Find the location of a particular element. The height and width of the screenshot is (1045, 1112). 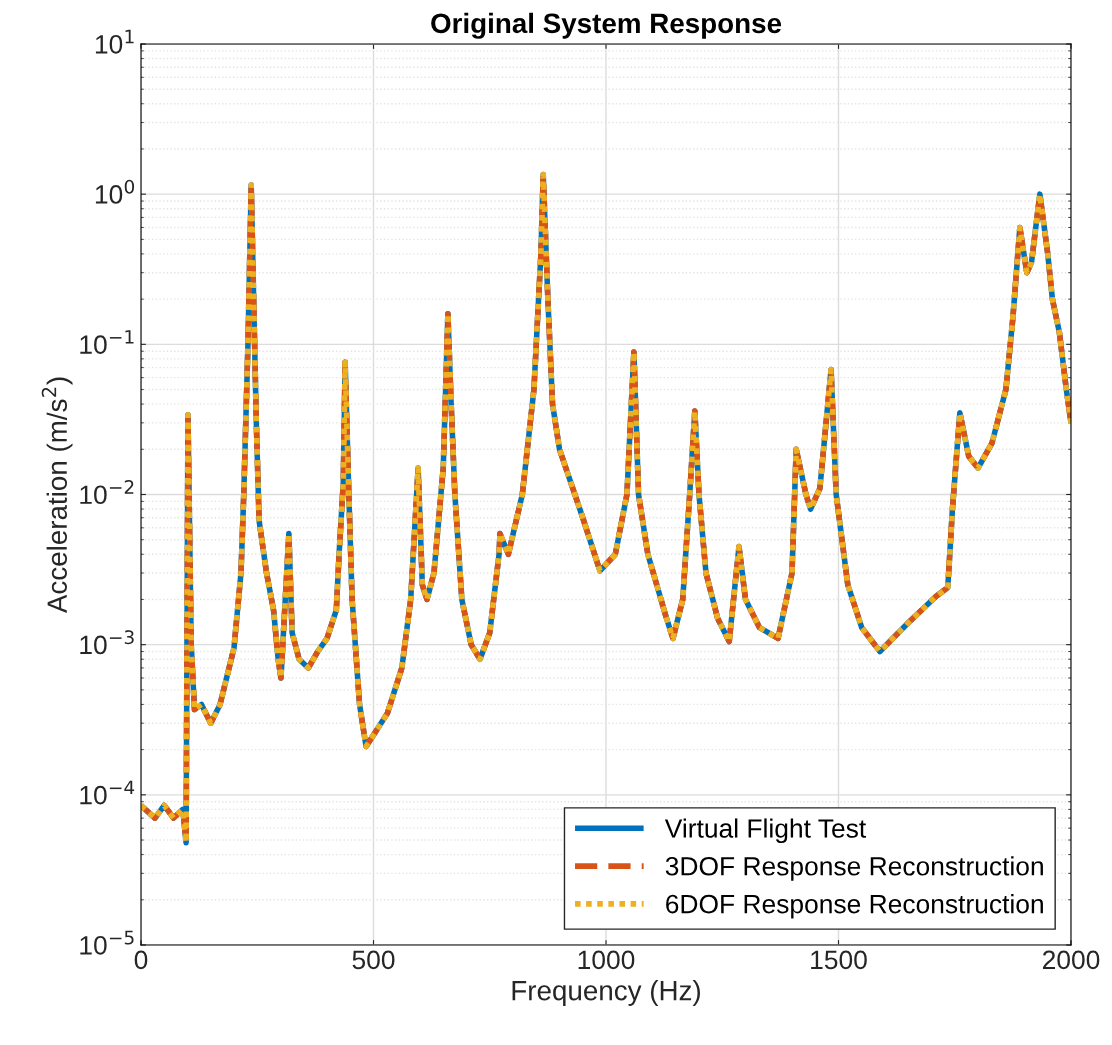

y-axis-title: Acceleration (m/s$^{2}$) is located at coordinates (57, 495).